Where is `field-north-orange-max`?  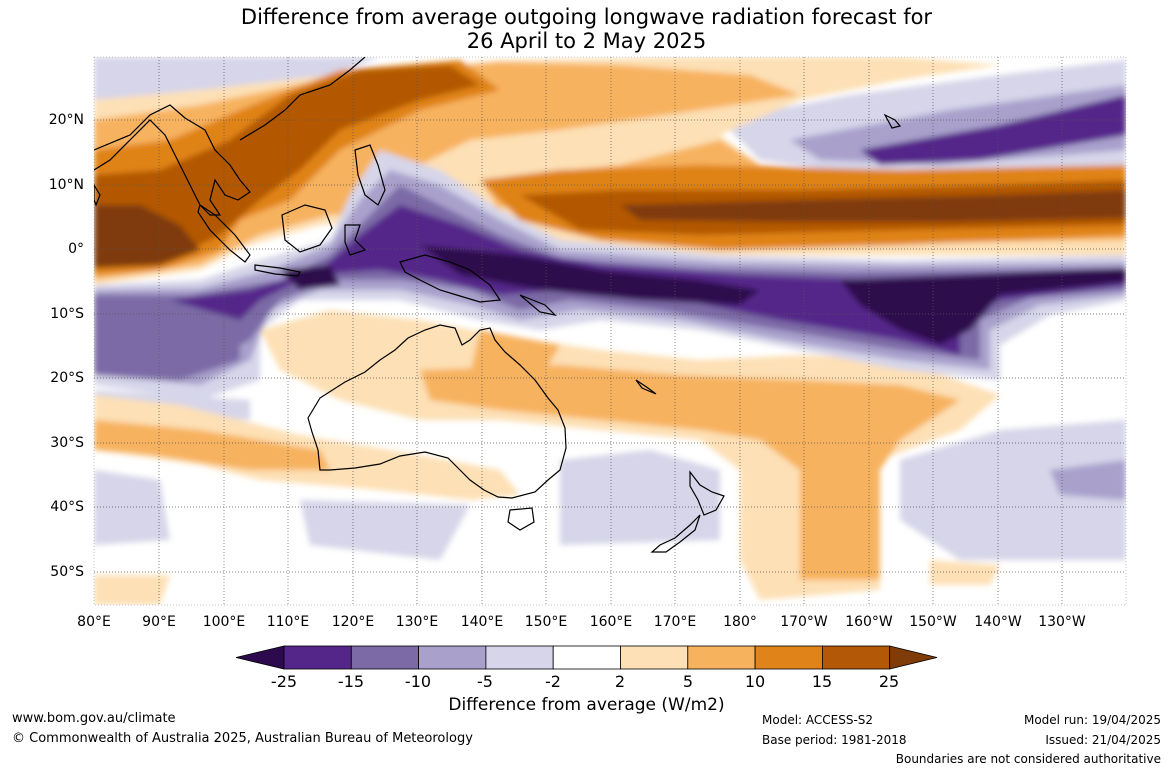
field-north-orange-max is located at coordinates (147, 236).